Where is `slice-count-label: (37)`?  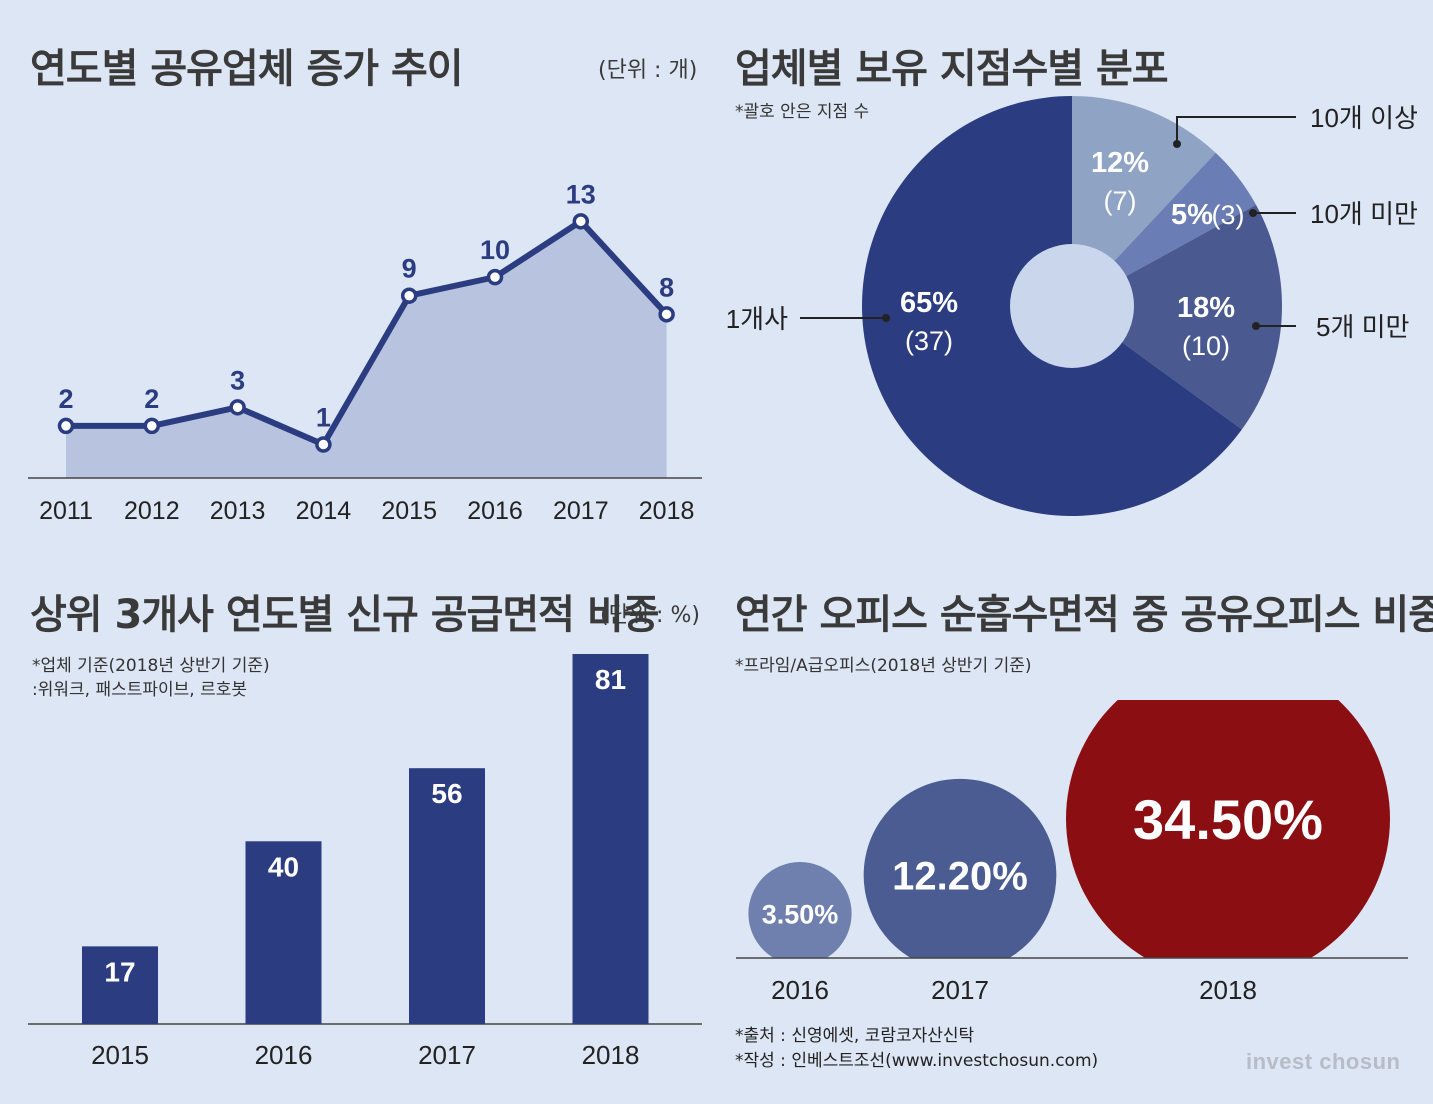 slice-count-label: (37) is located at coordinates (929, 341).